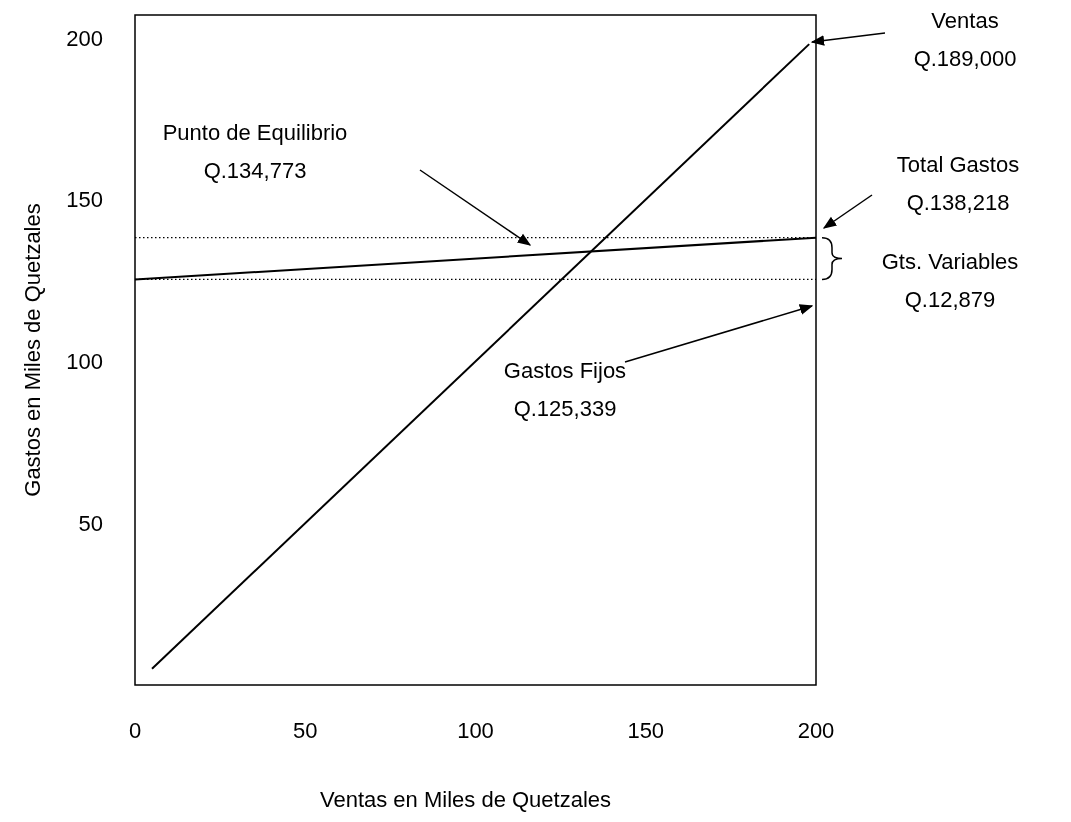 The height and width of the screenshot is (822, 1071). I want to click on annotation: Gastos Fijos Q.125,339, so click(565, 389).